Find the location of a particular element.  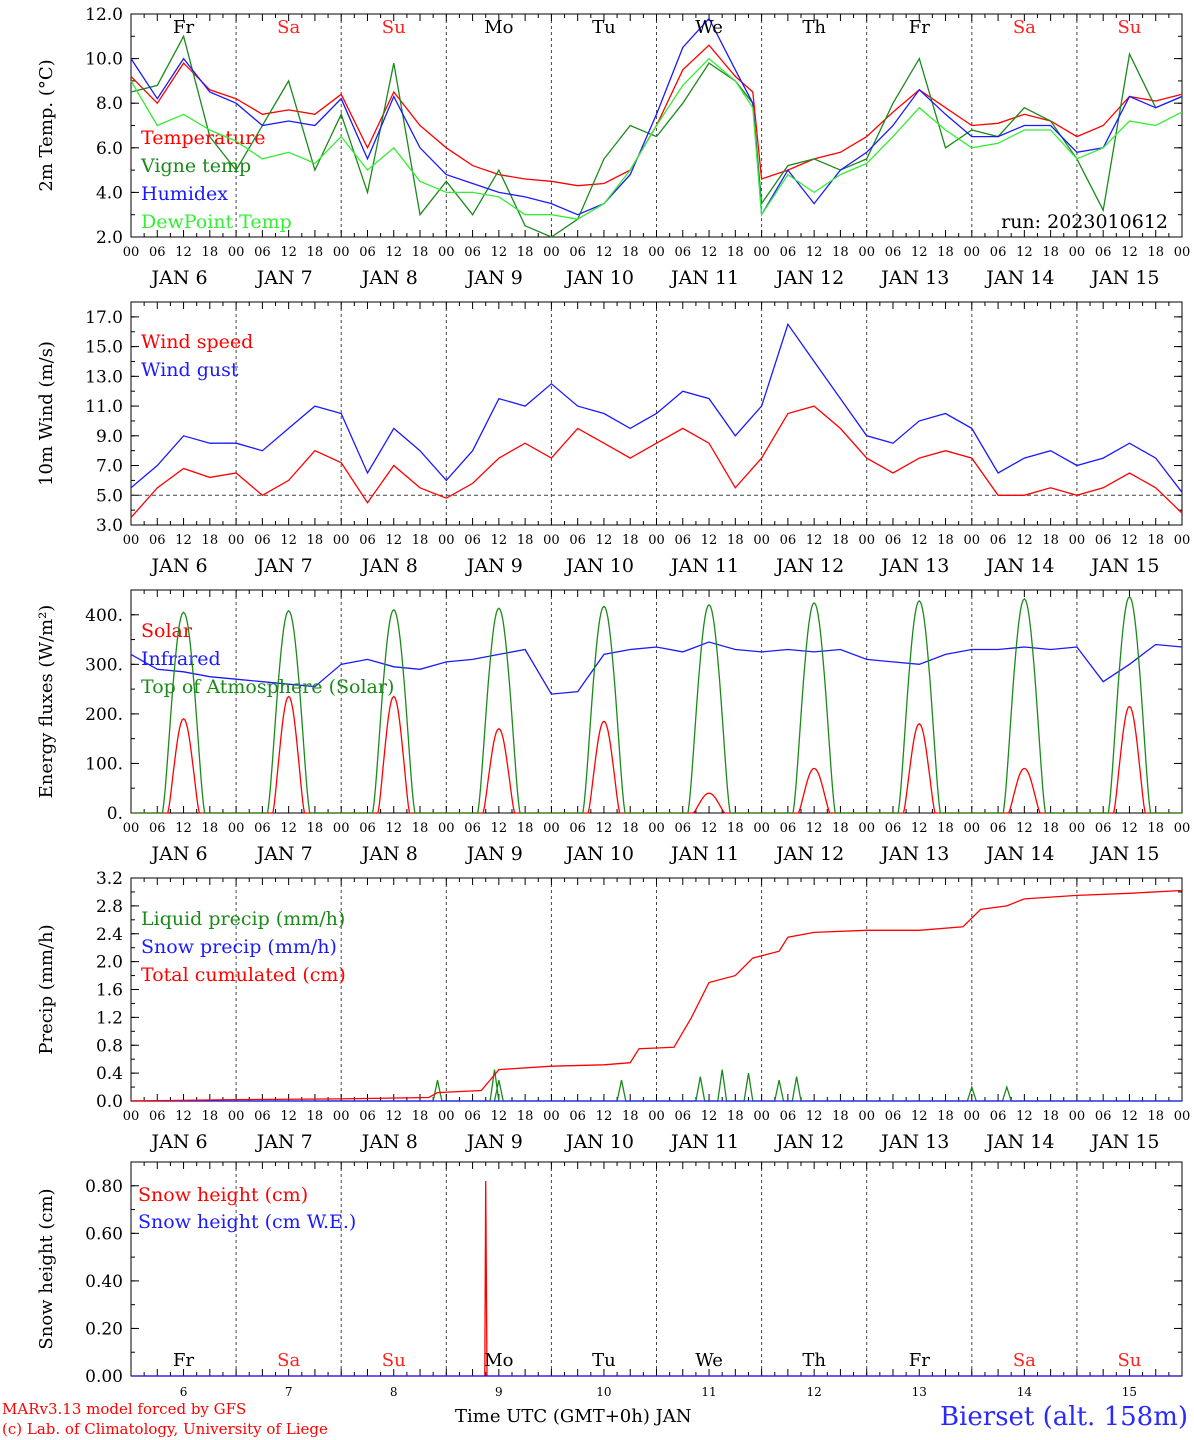

y-tick-label: 13.0 is located at coordinates (104, 377).